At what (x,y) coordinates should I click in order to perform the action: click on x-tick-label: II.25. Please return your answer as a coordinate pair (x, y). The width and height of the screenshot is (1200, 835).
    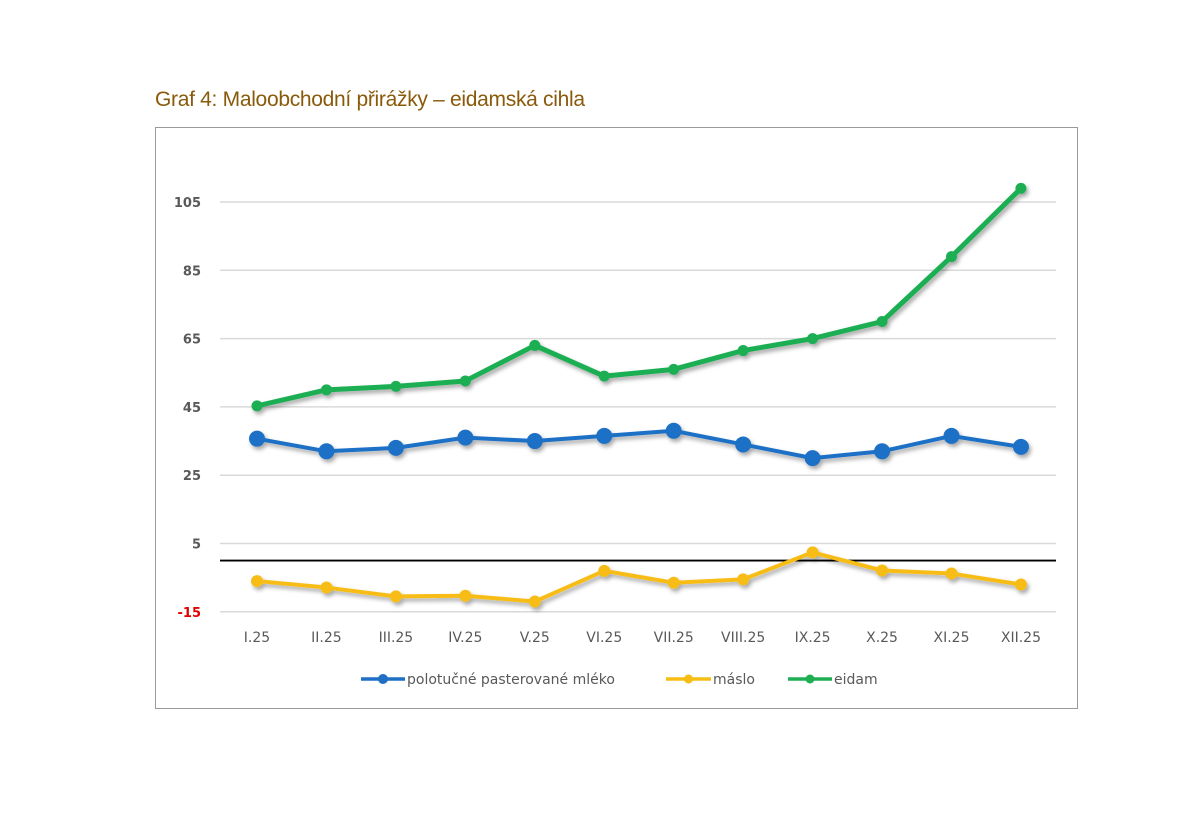
    Looking at the image, I should click on (326, 638).